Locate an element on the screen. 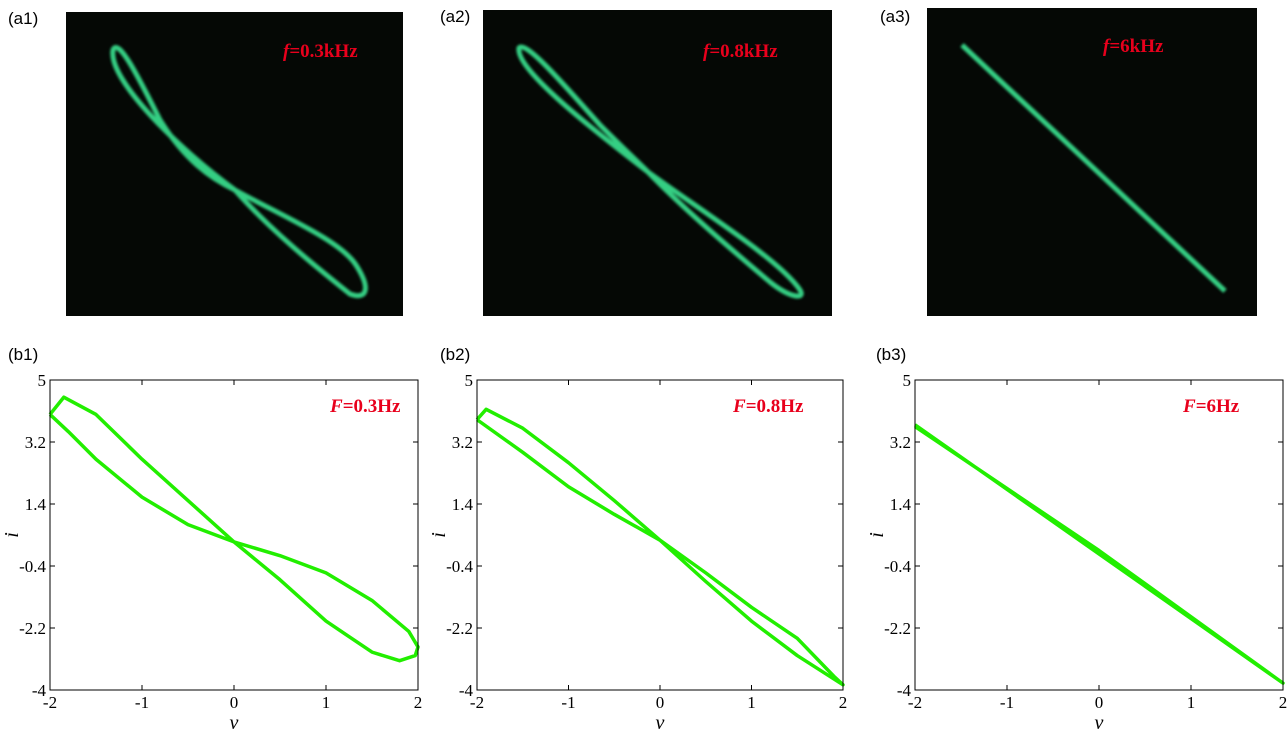 The height and width of the screenshot is (731, 1287). annotation-text: =0.8Hz is located at coordinates (775, 406).